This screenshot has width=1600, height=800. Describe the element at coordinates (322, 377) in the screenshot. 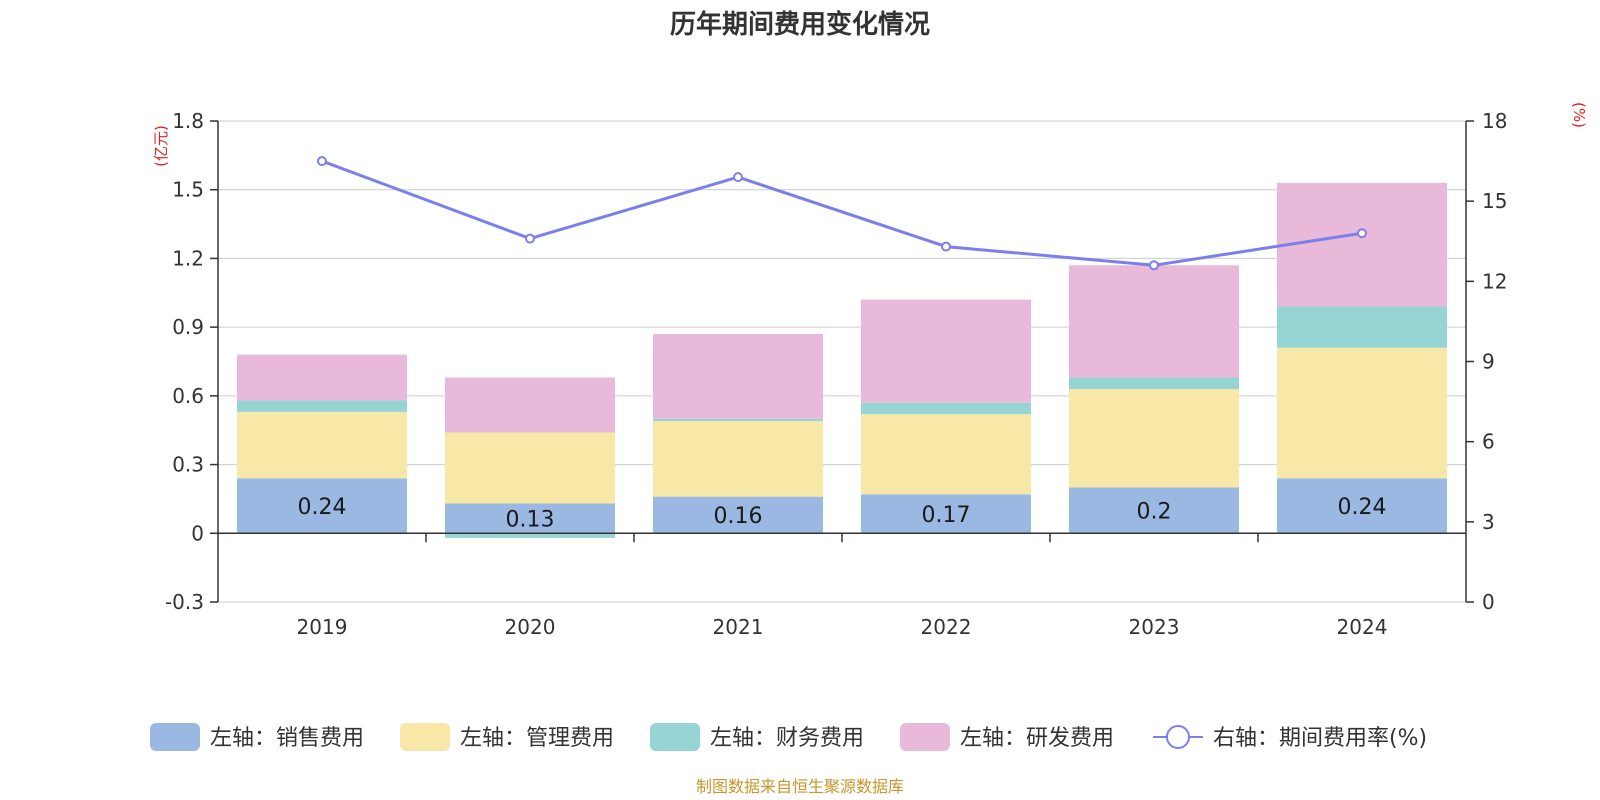

I see `bar-s3-2019` at that location.